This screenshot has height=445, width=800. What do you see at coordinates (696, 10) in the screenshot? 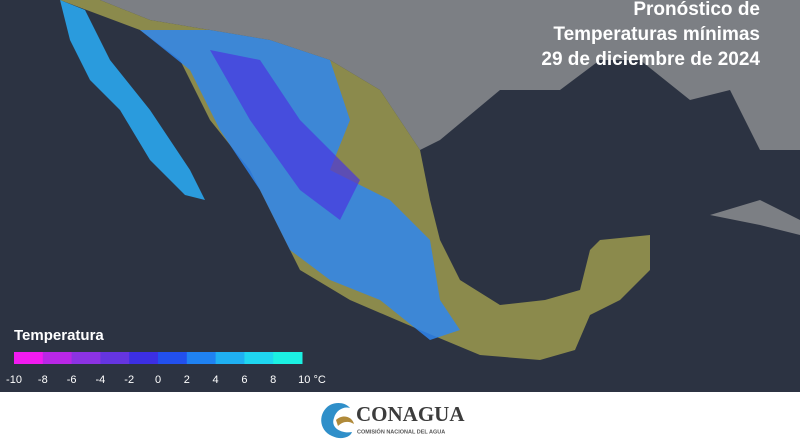
I see `title-line: Pronóstico de` at bounding box center [696, 10].